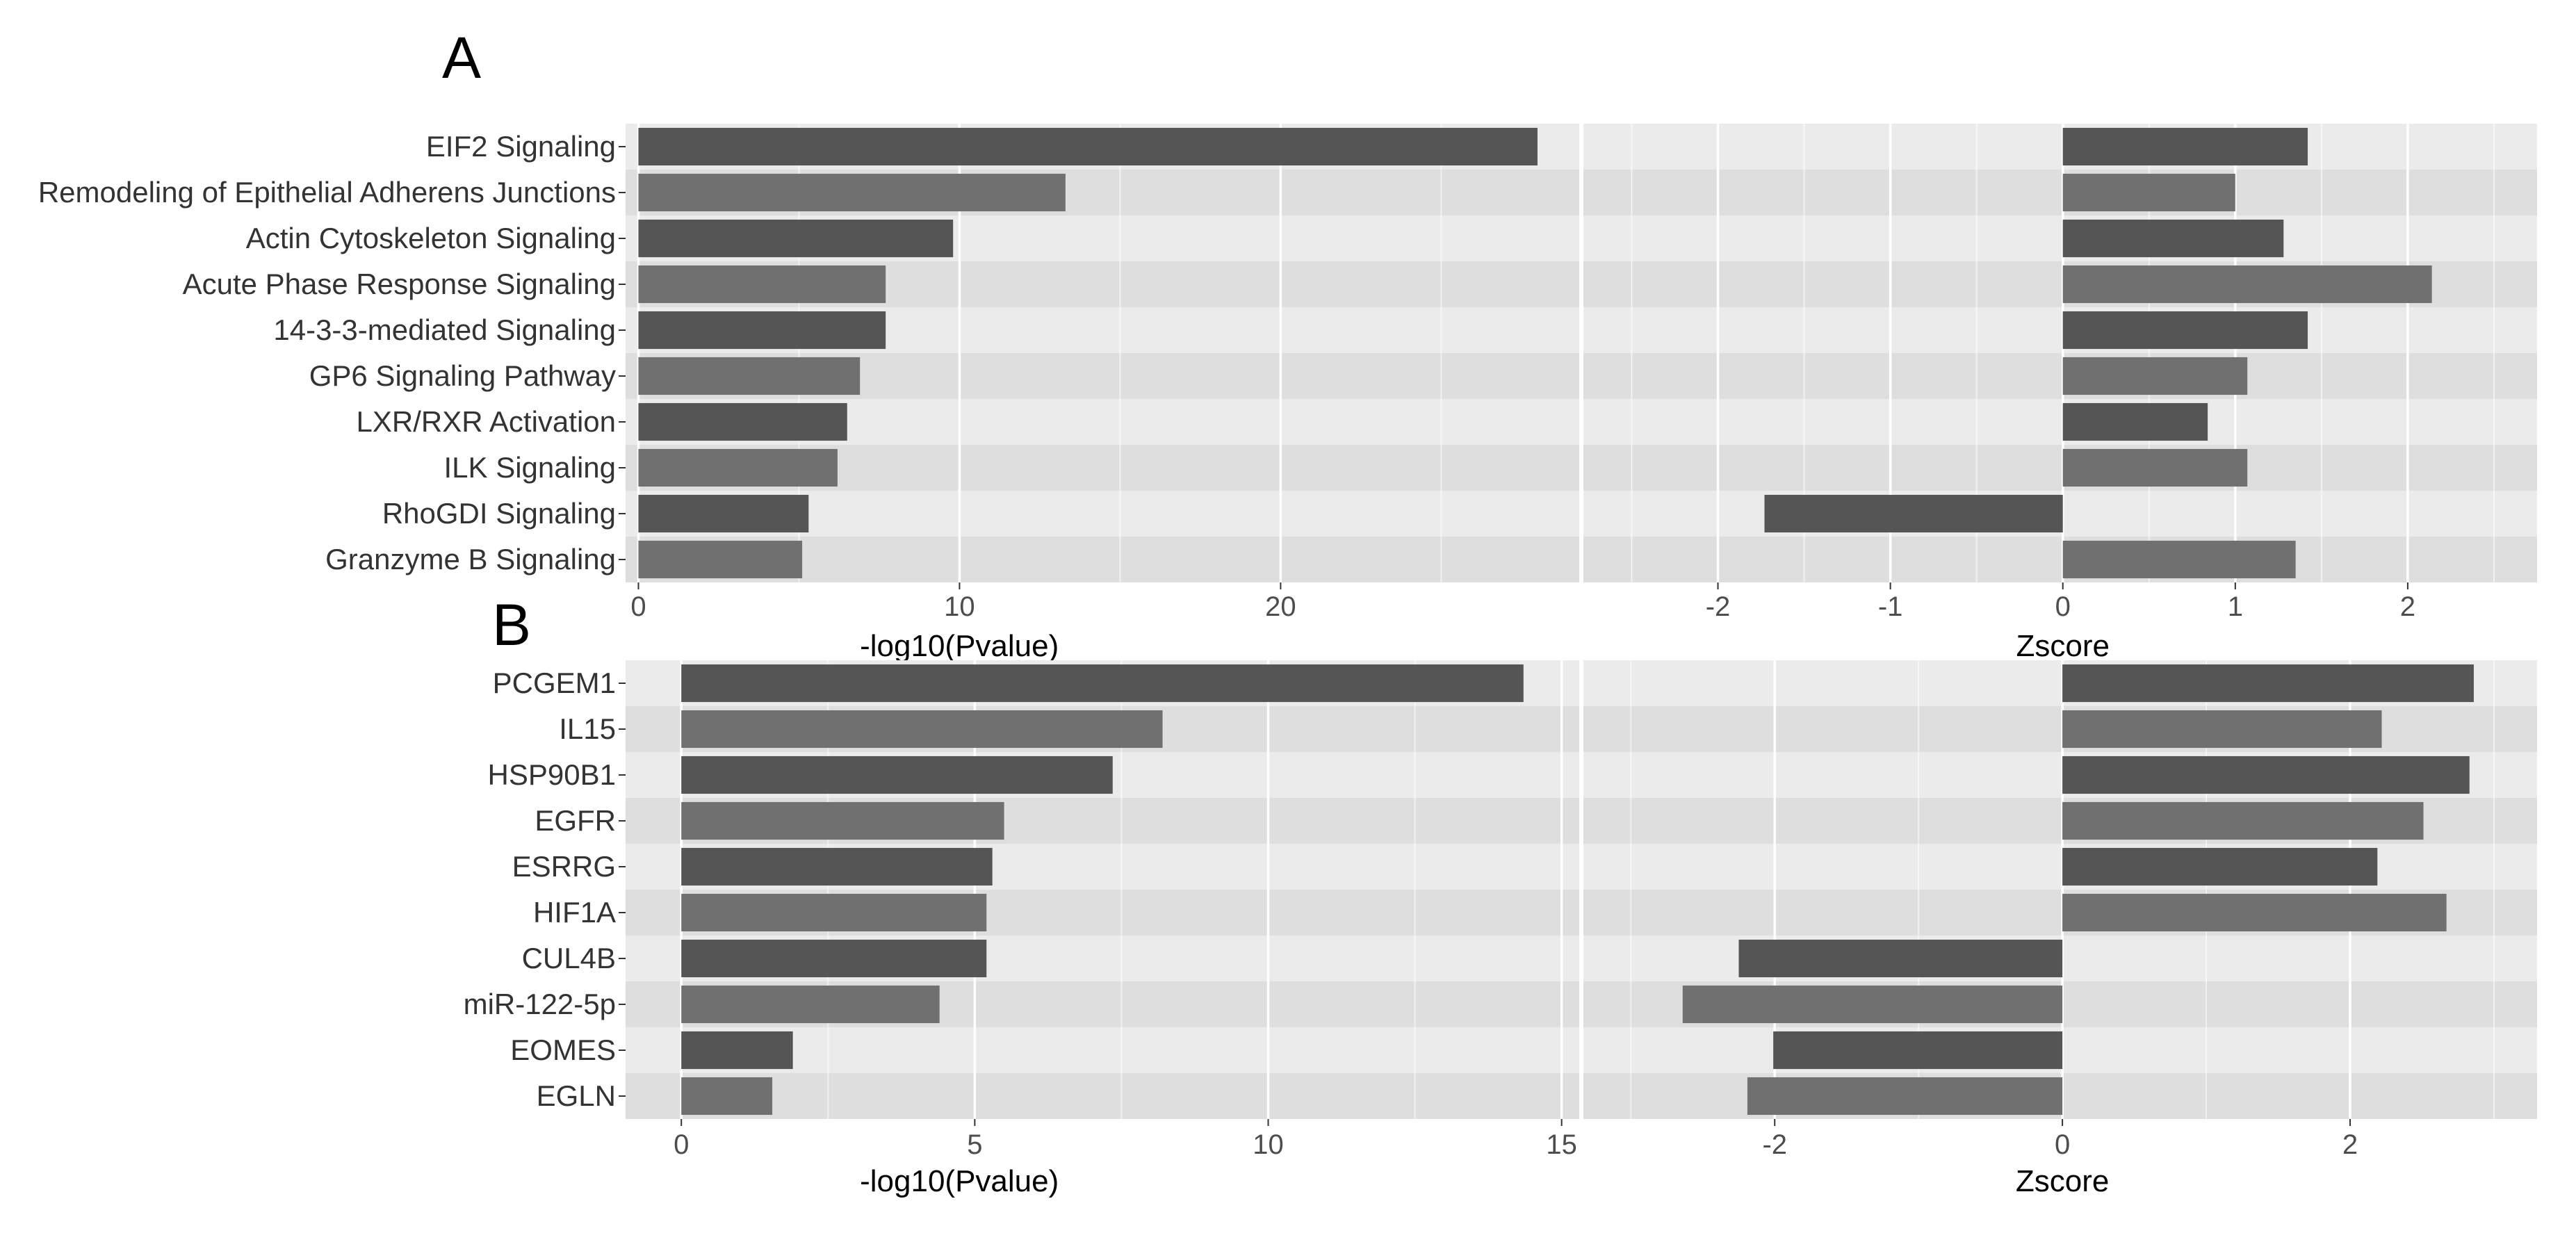 Image resolution: width=2576 pixels, height=1233 pixels. Describe the element at coordinates (1280, 606) in the screenshot. I see `x-tick-label: 20` at that location.